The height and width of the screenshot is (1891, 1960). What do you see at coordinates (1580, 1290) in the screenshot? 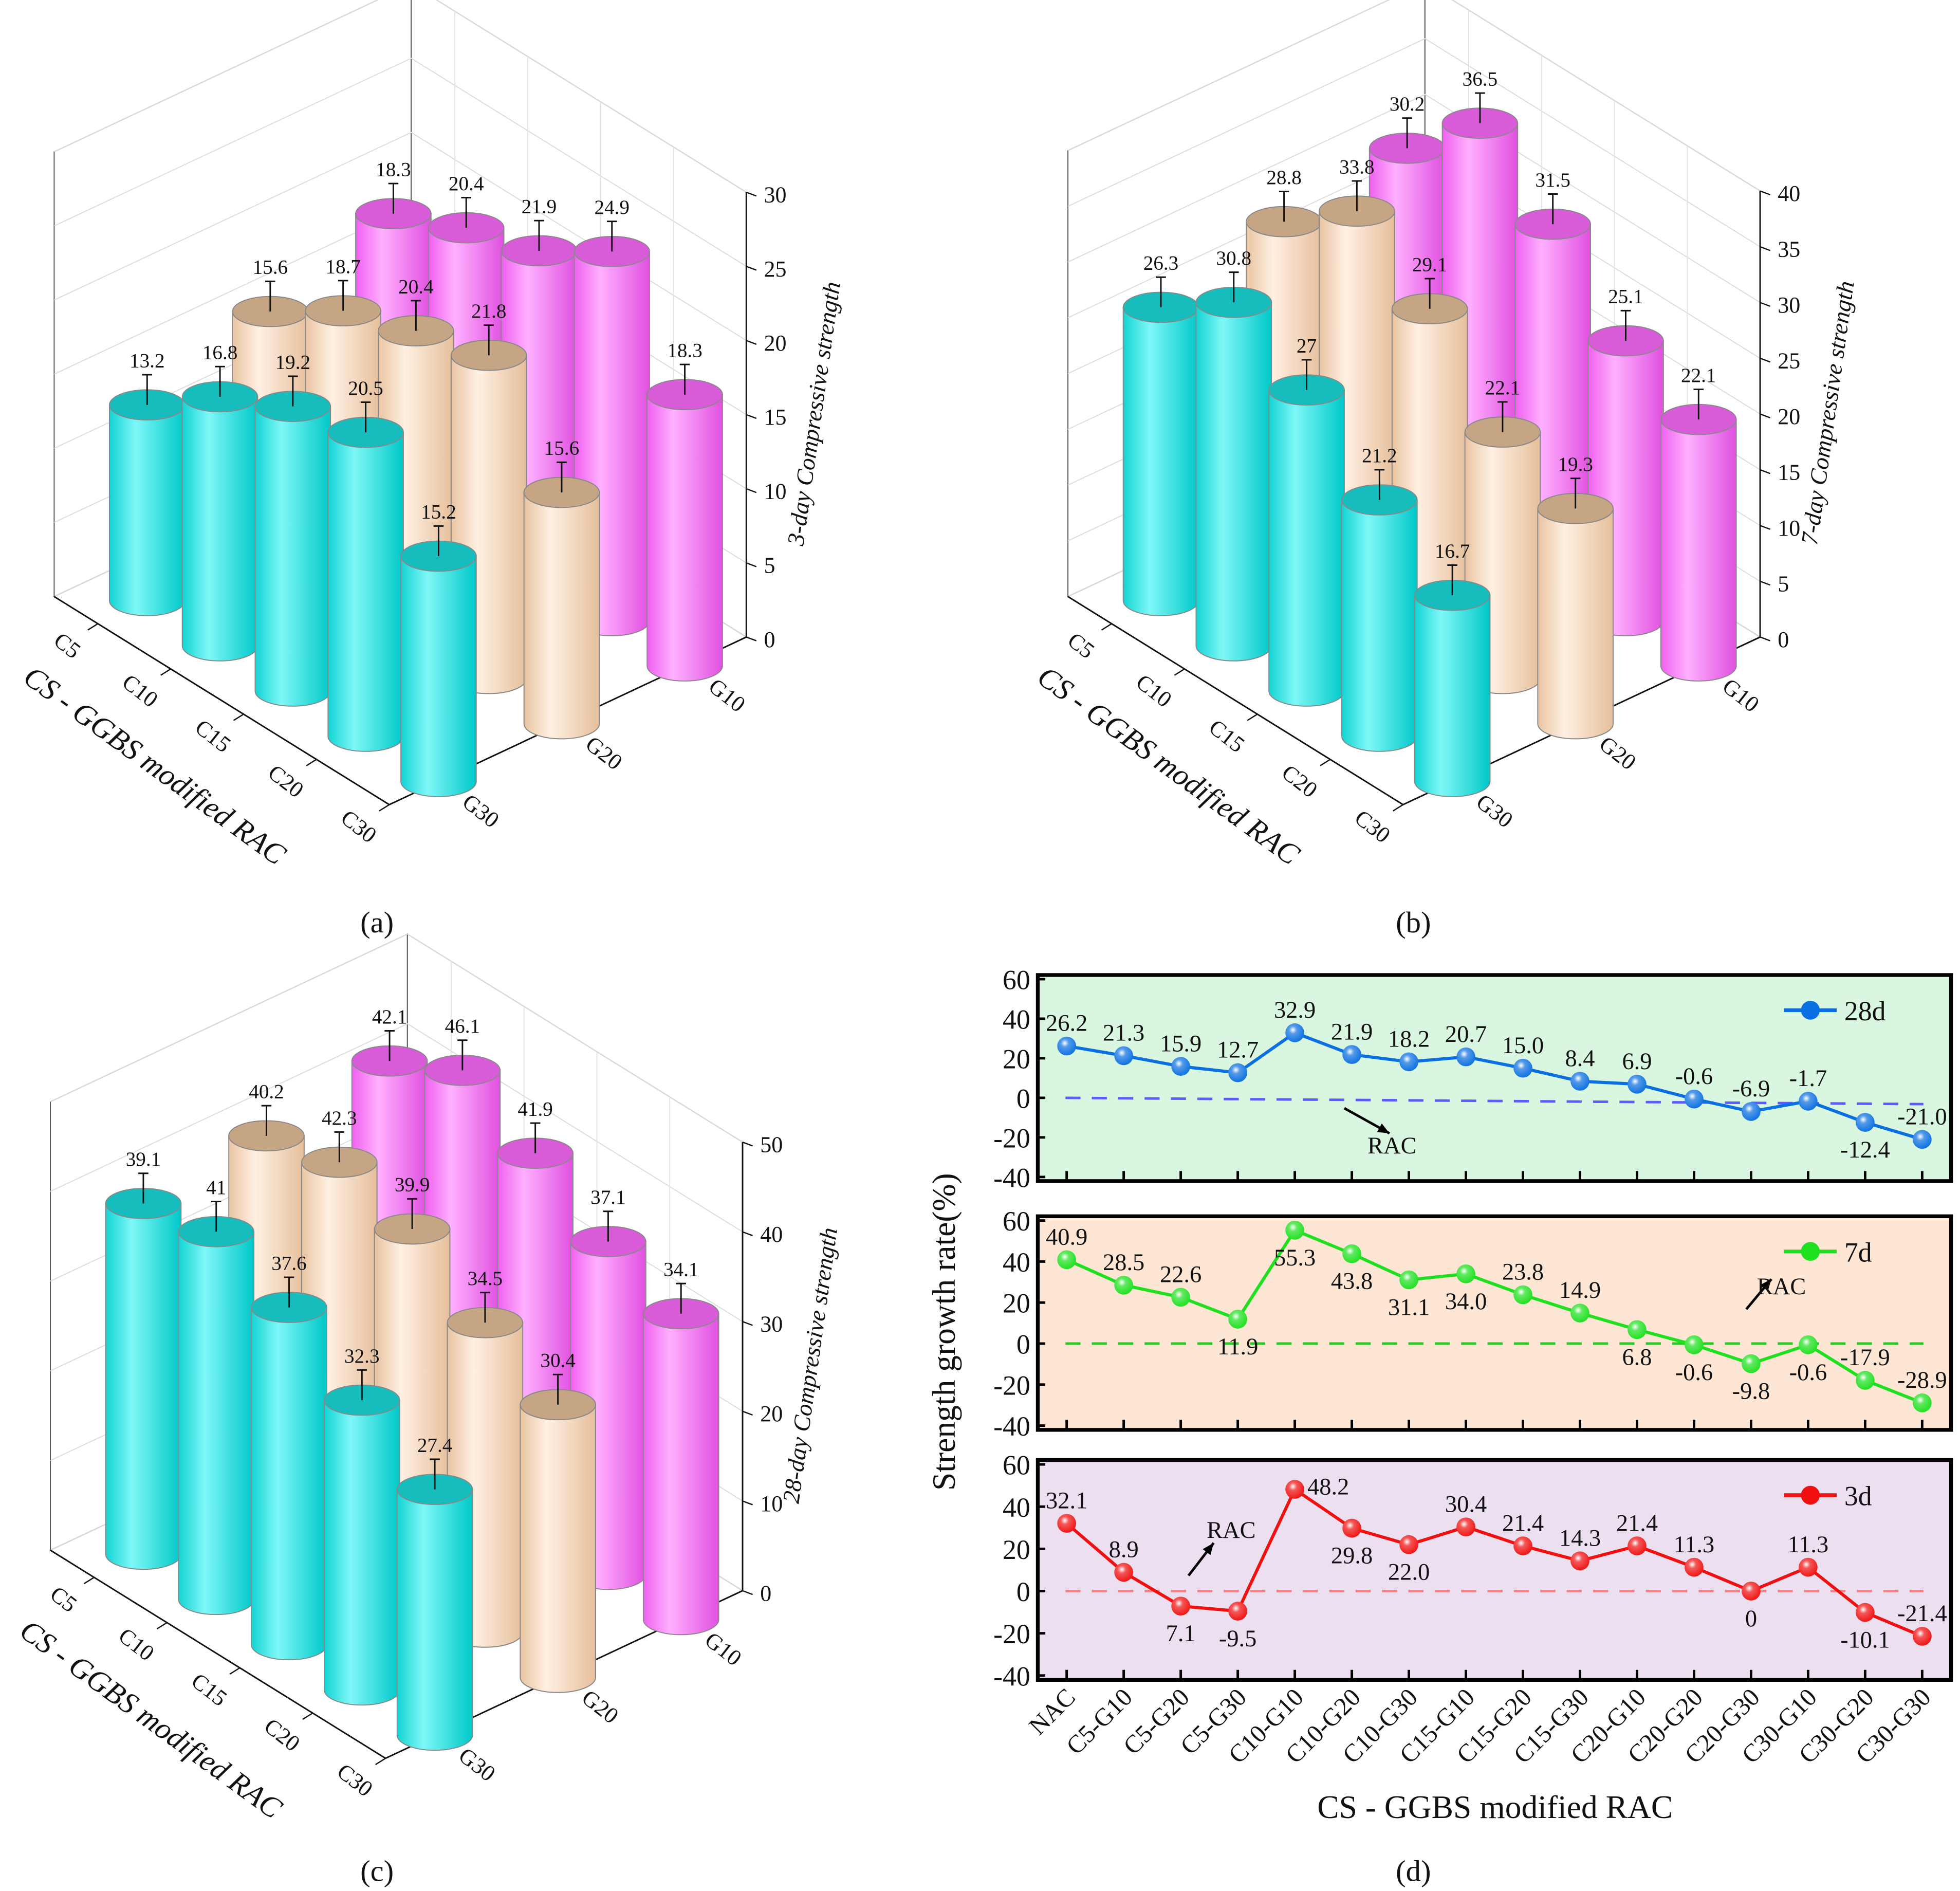
I see `data-label: 14.9` at bounding box center [1580, 1290].